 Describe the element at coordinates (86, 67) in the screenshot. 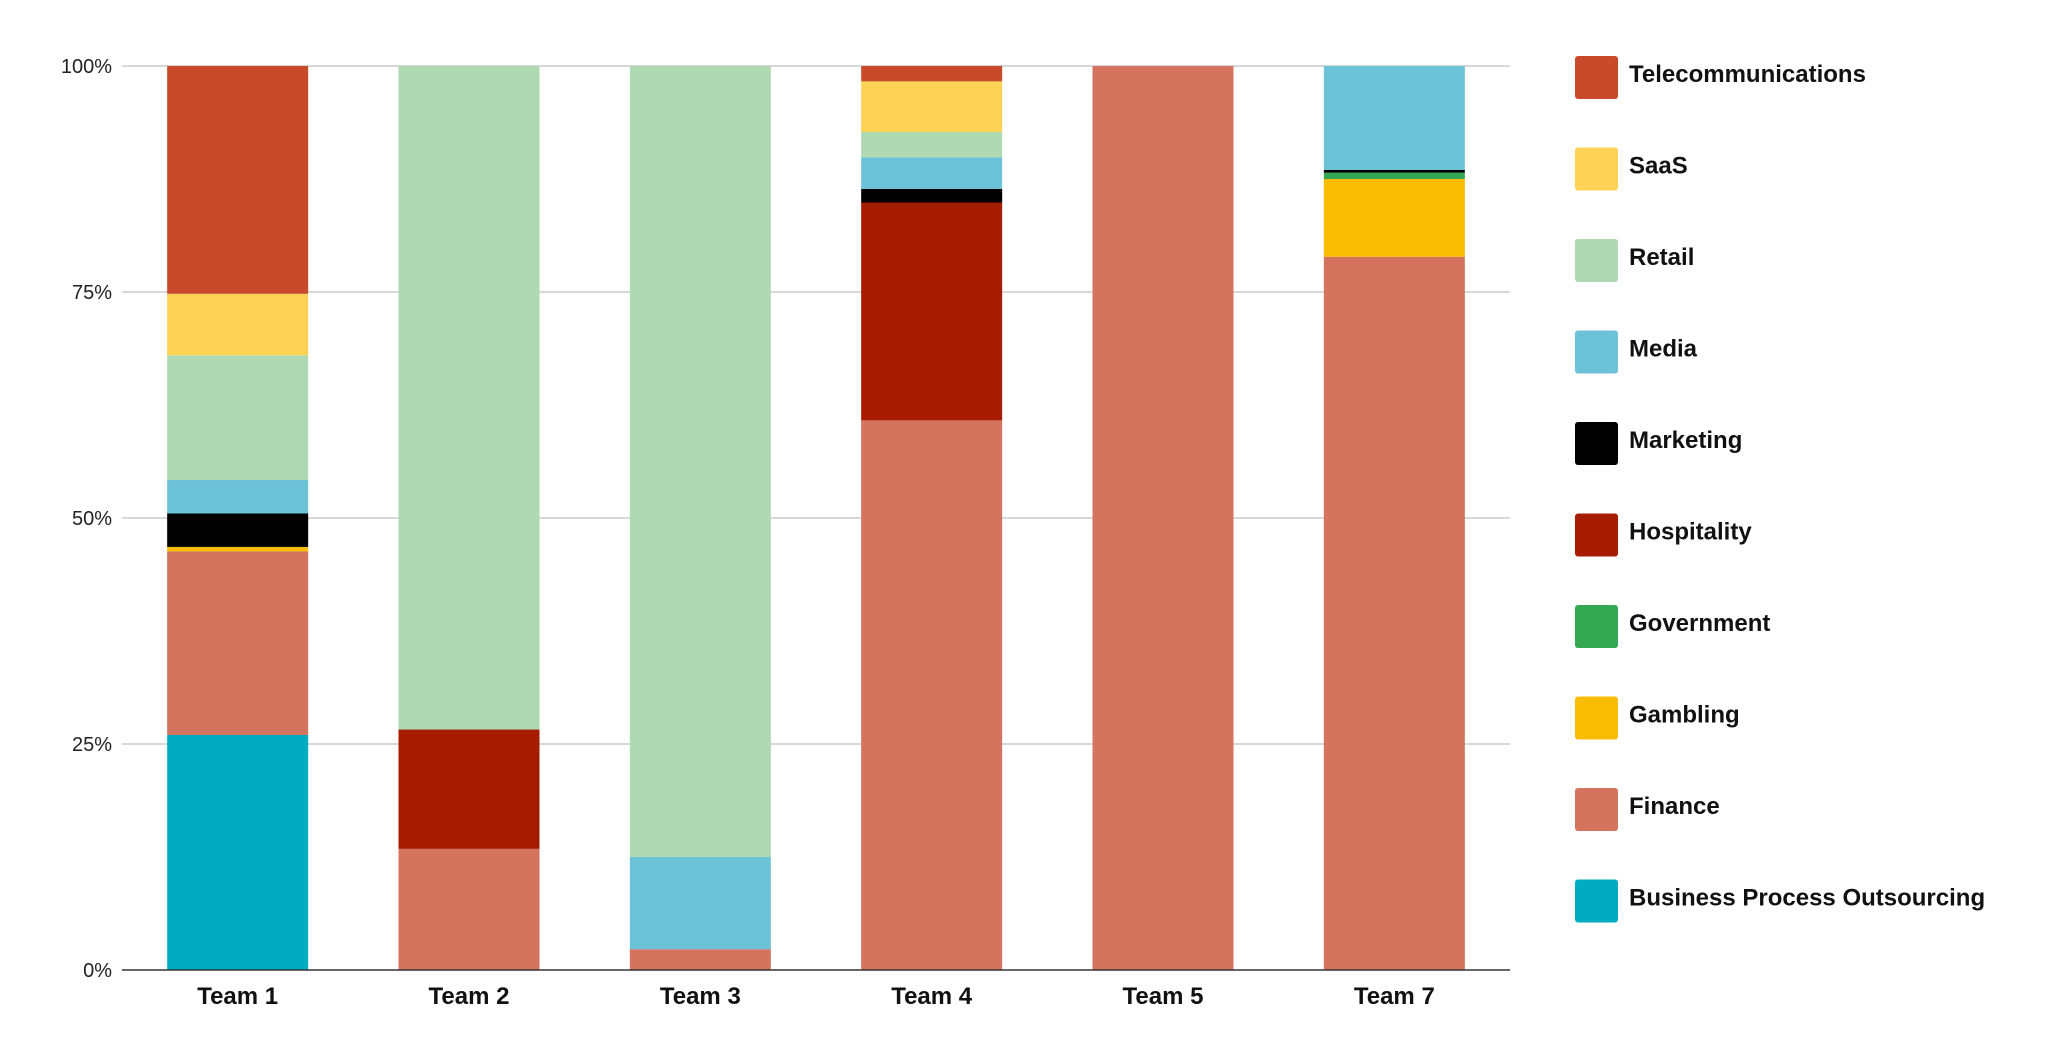

I see `y-tick-label: 100%` at that location.